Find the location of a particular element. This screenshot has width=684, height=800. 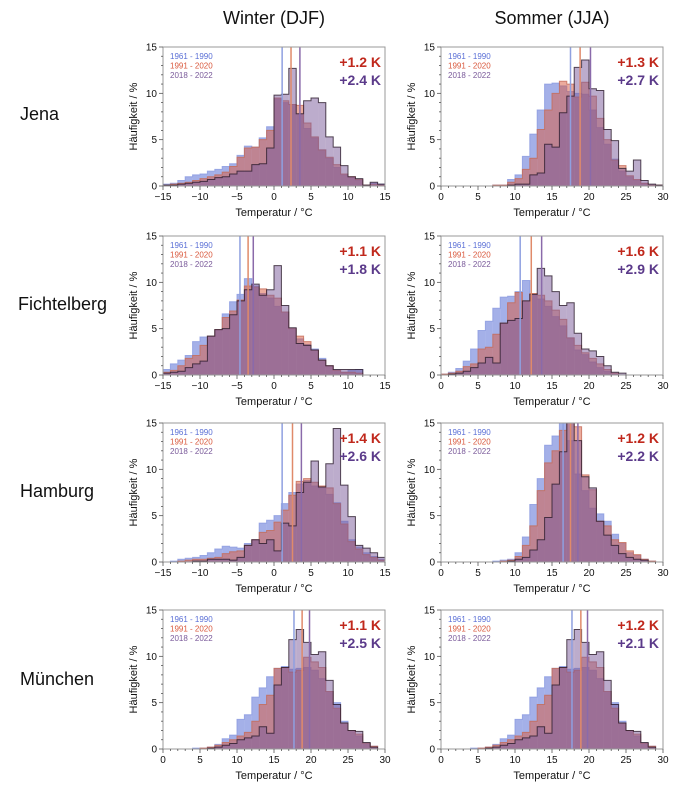

y-axis-label: Häufigkeit / % is located at coordinates (412, 492).